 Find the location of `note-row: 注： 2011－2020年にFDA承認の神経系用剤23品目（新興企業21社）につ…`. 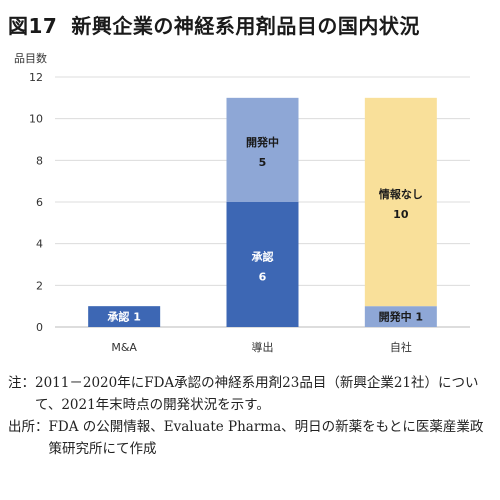

note-row: 注： 2011－2020年にFDA承認の神経系用剤23品目（新興企業21社）につ… is located at coordinates (251, 394).